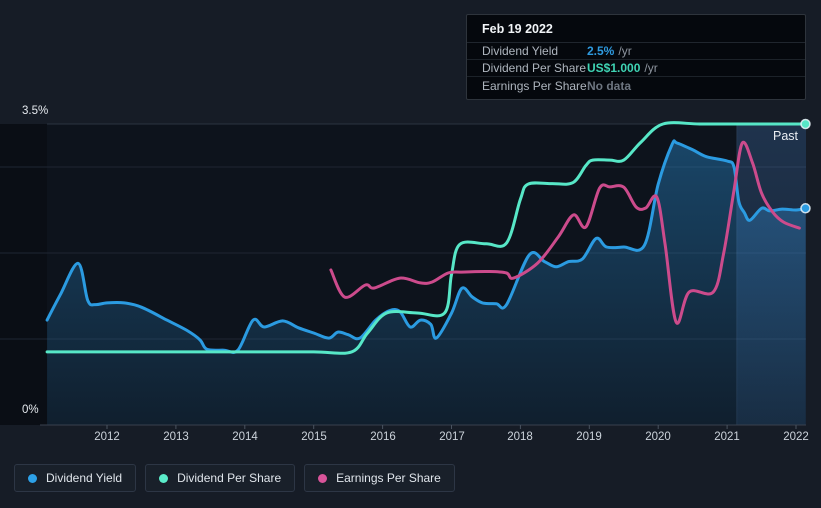  What do you see at coordinates (601, 51) in the screenshot?
I see `tooltip-value: 2.5%` at bounding box center [601, 51].